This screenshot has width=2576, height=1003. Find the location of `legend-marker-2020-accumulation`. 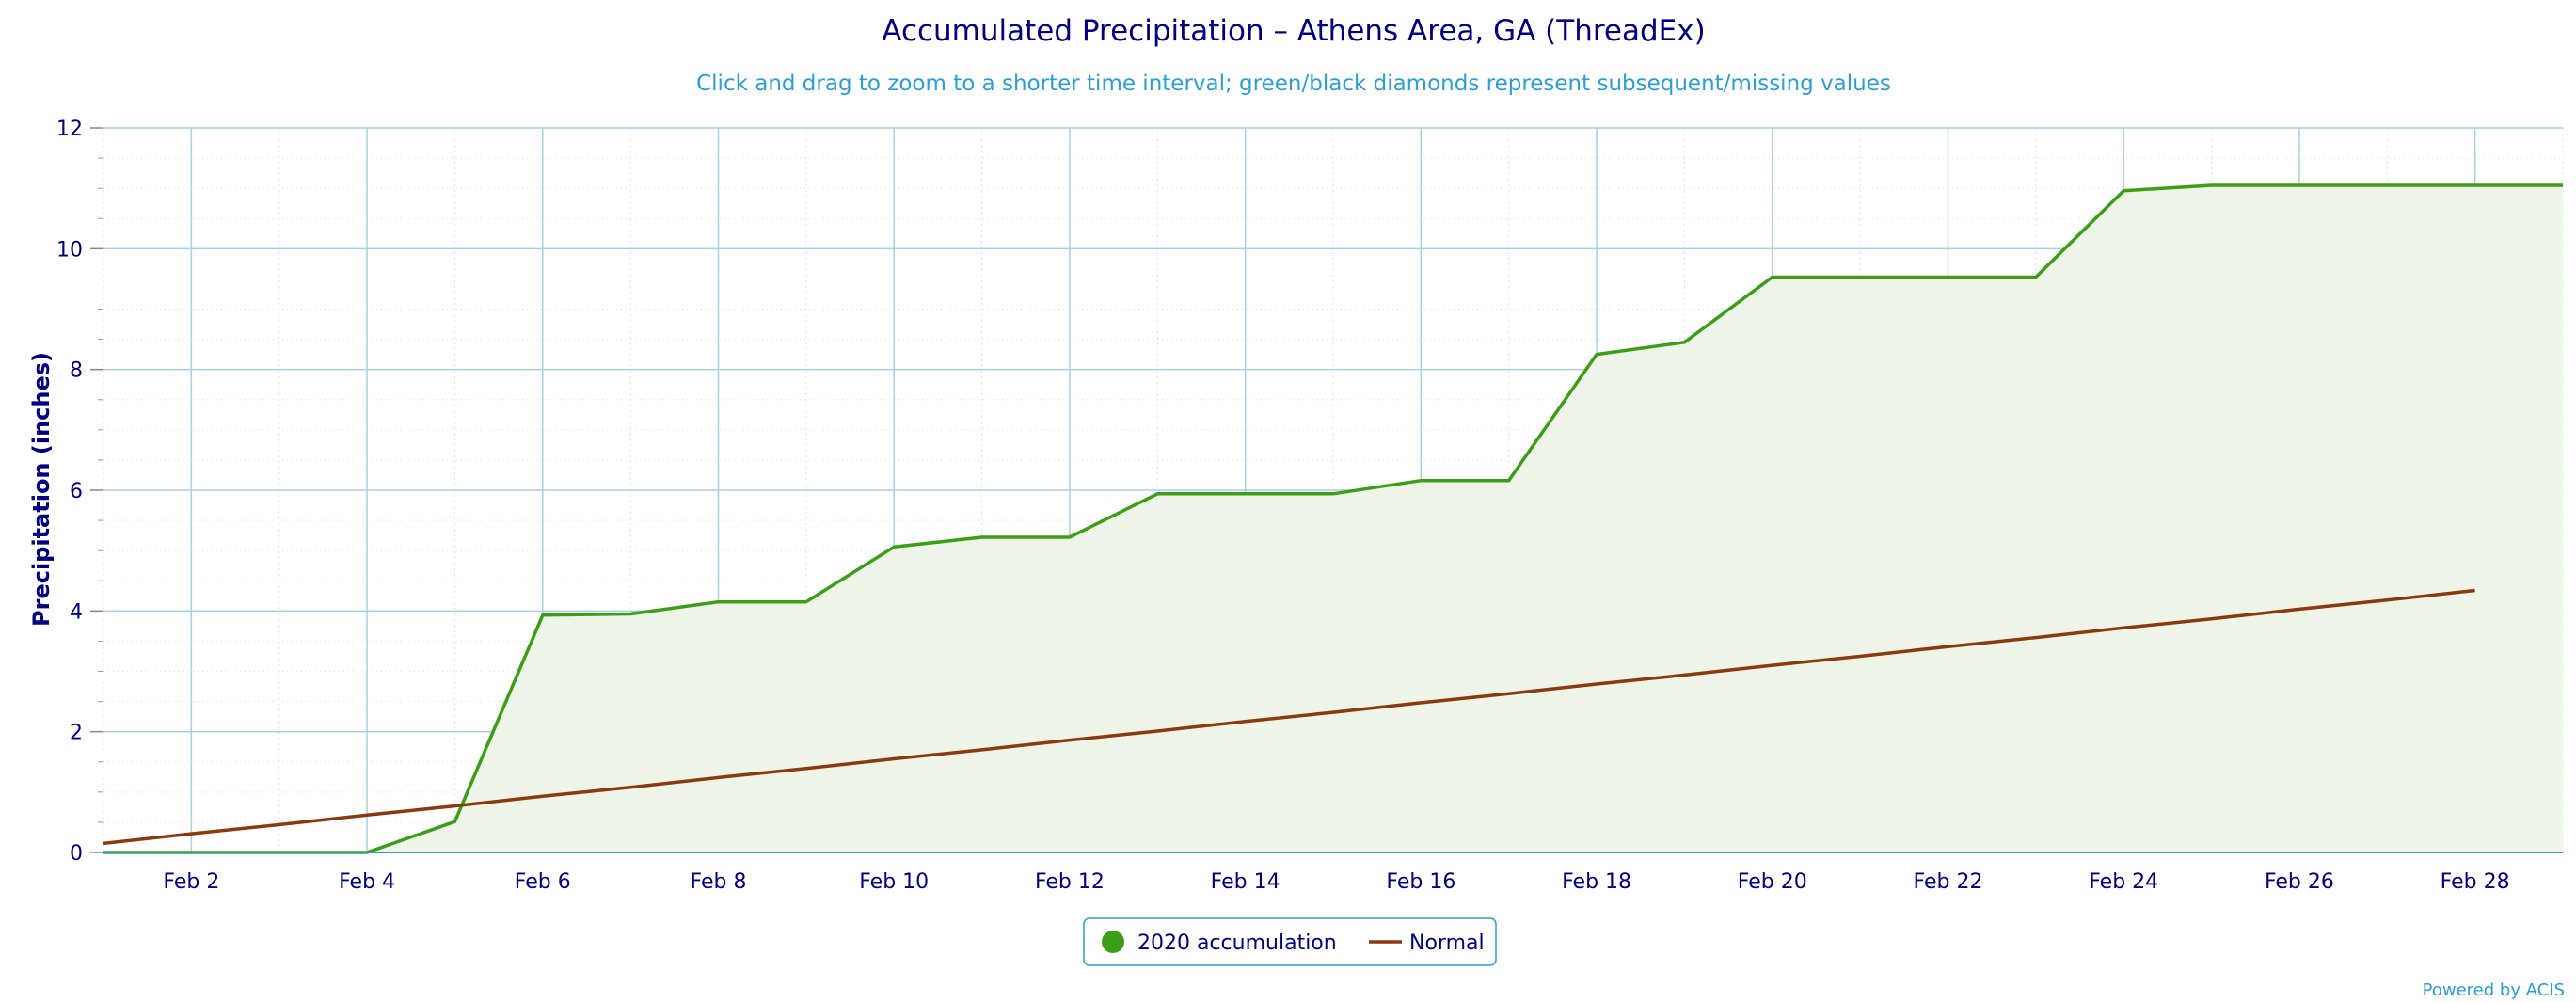

legend-marker-2020-accumulation is located at coordinates (1113, 942).